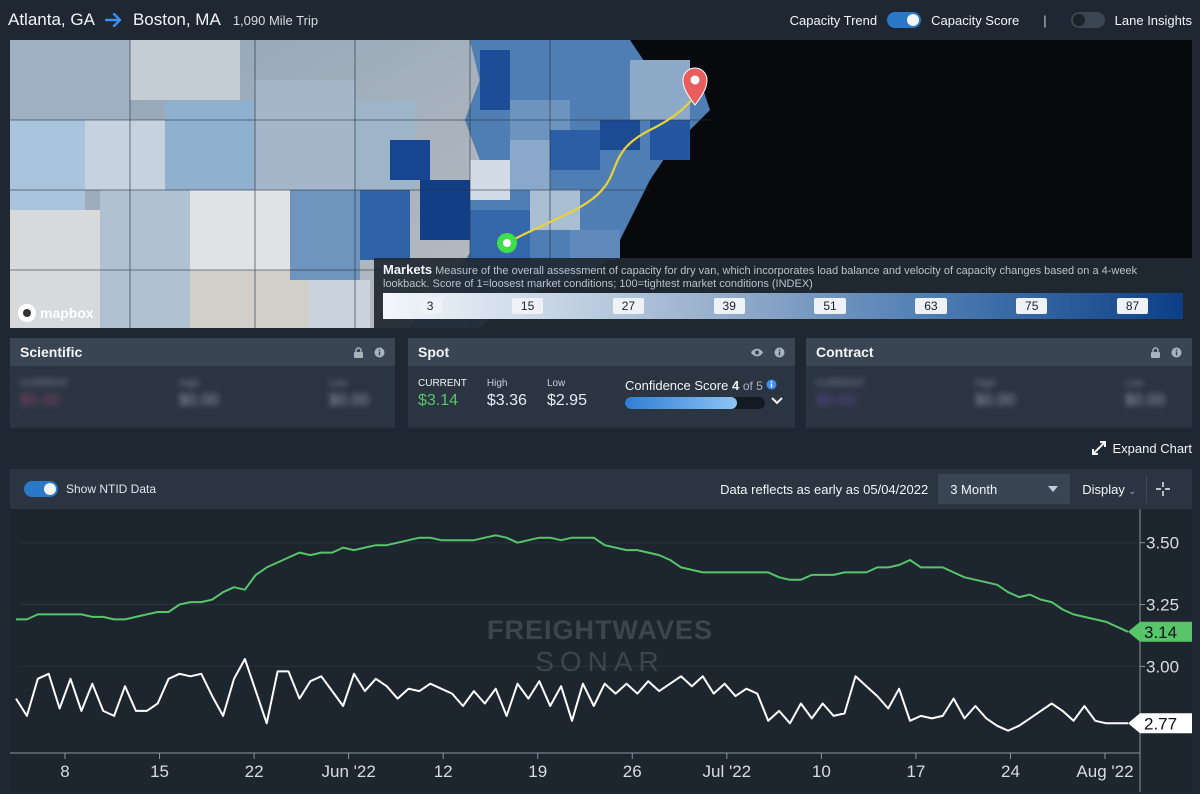  Describe the element at coordinates (434, 352) in the screenshot. I see `card-title: Spot` at that location.